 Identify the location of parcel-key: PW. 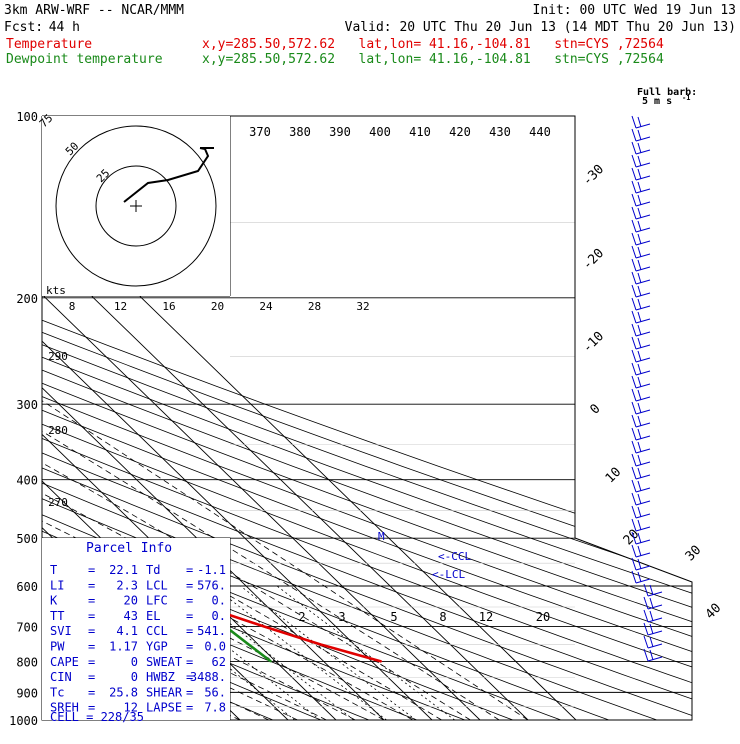
(57, 647).